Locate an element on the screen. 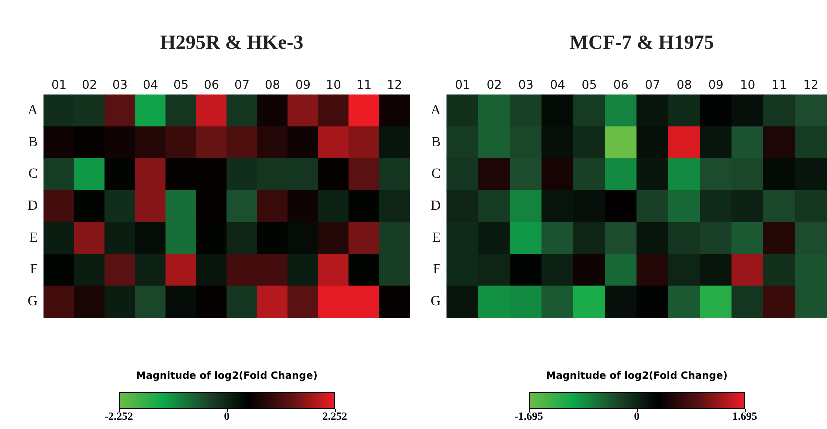  color-bar-label: -2.252 is located at coordinates (119, 417).